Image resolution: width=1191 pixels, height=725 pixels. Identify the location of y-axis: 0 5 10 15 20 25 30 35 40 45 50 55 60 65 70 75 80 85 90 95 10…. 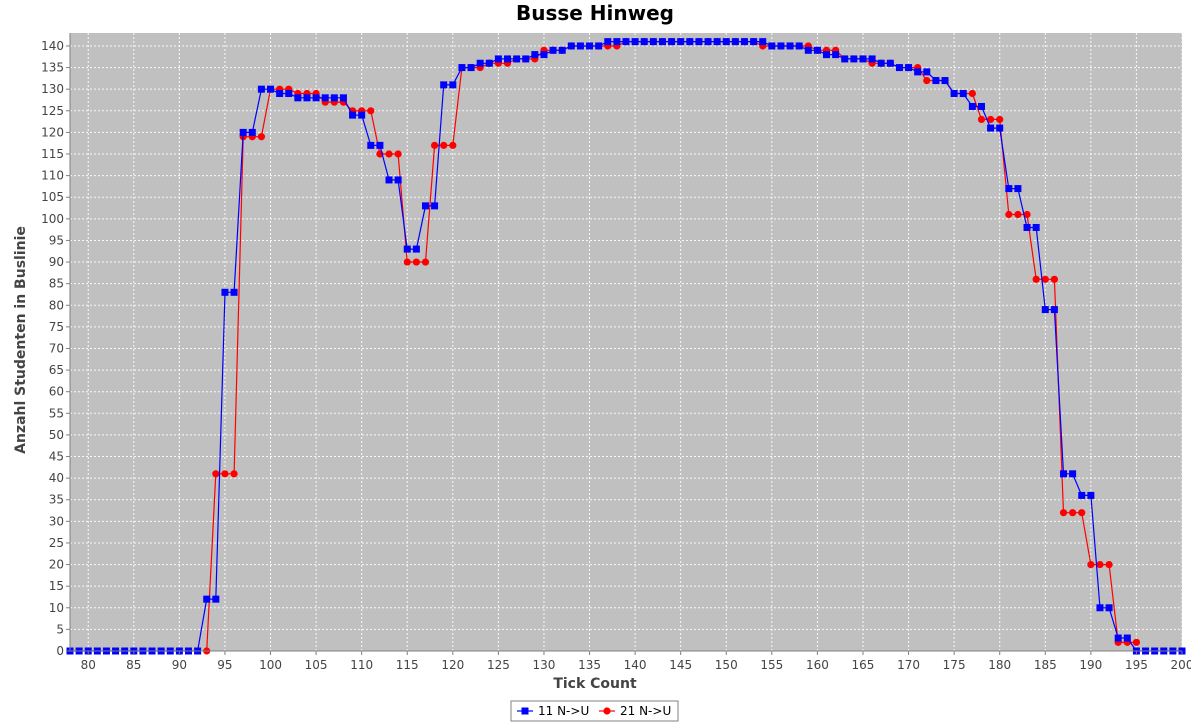
(56, 345).